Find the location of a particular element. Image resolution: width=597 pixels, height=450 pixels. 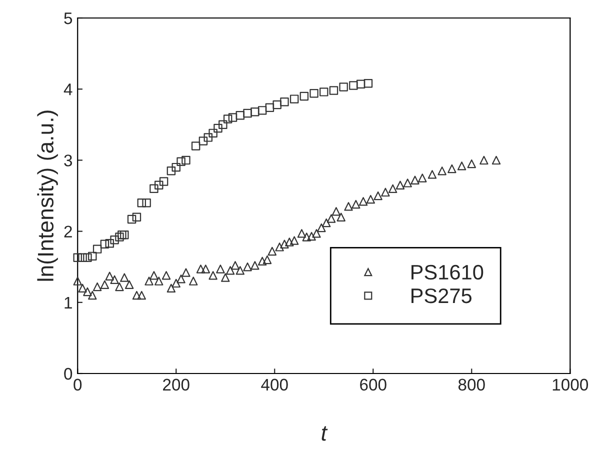

y-tick-label: 0 is located at coordinates (68, 374).